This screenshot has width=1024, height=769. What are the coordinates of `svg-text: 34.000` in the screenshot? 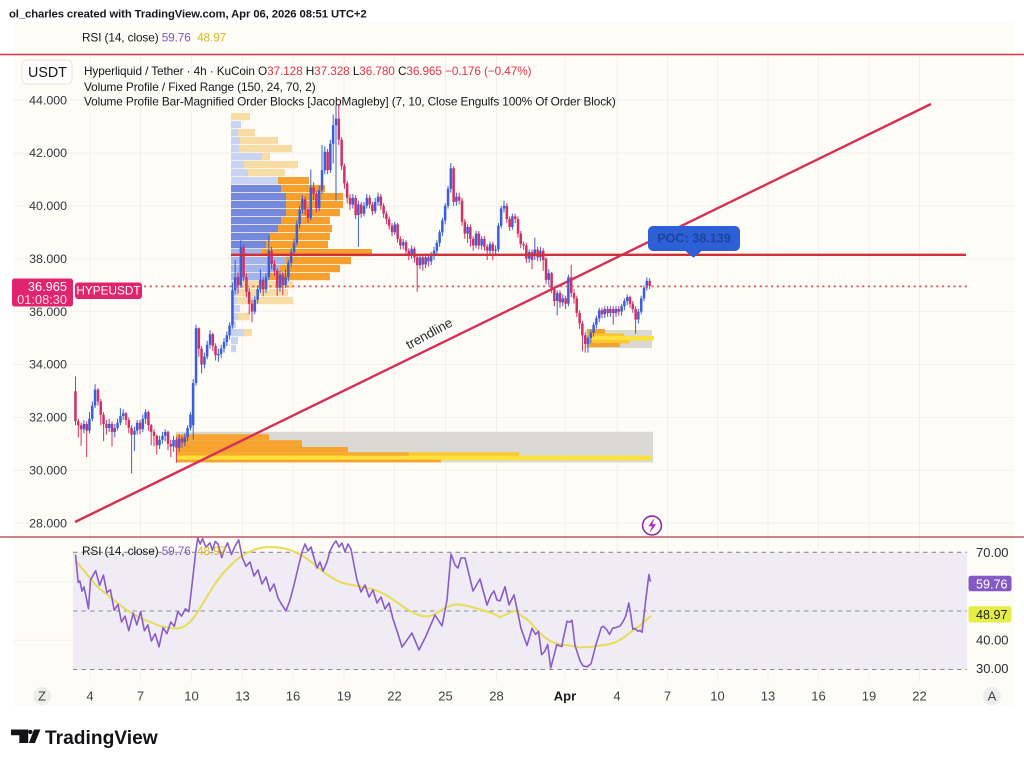 It's located at (48, 365).